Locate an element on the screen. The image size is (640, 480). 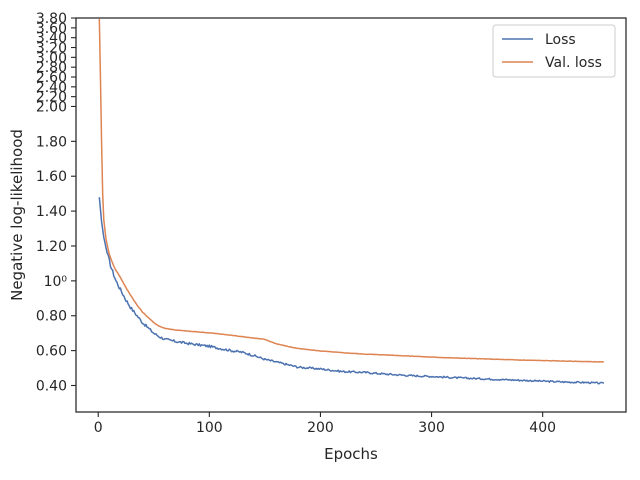
y-tick-label: 3.00 is located at coordinates (51, 58).